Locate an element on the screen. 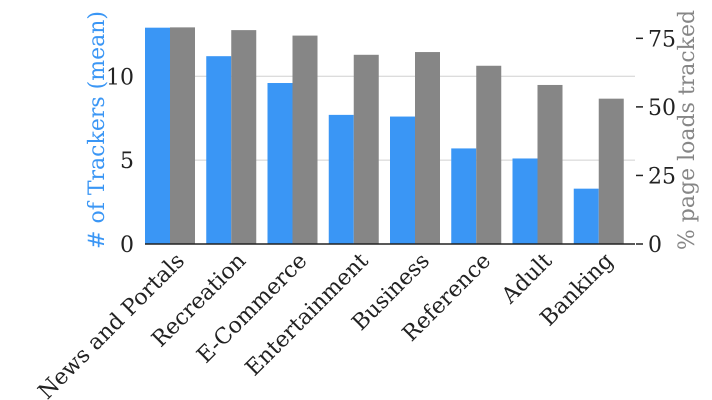 This screenshot has height=400, width=712. y-tick-label: 0 is located at coordinates (127, 245).